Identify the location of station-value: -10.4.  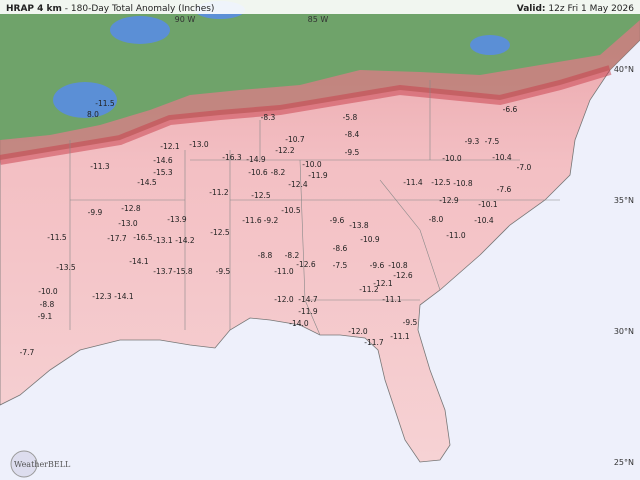
(484, 220).